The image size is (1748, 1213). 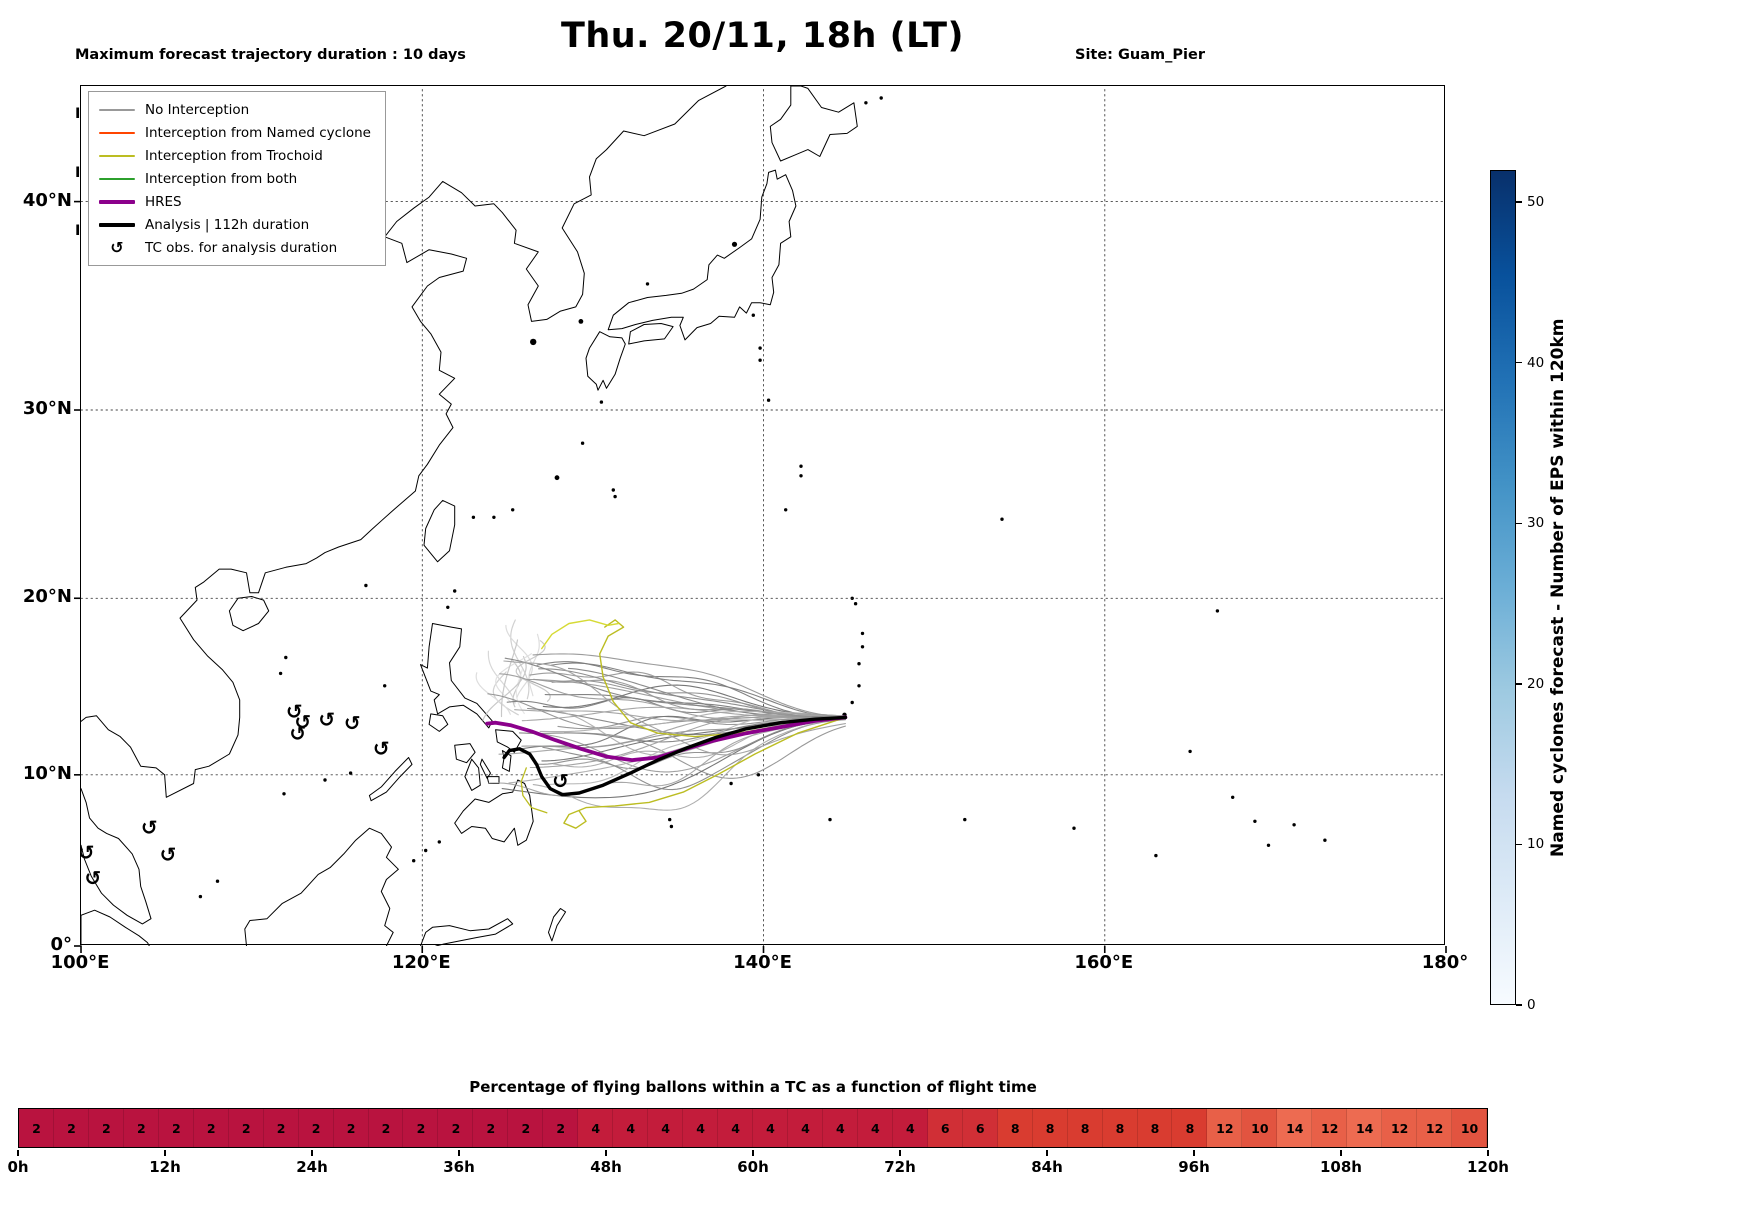 What do you see at coordinates (115, 927) in the screenshot?
I see `coastline-sumatra` at bounding box center [115, 927].